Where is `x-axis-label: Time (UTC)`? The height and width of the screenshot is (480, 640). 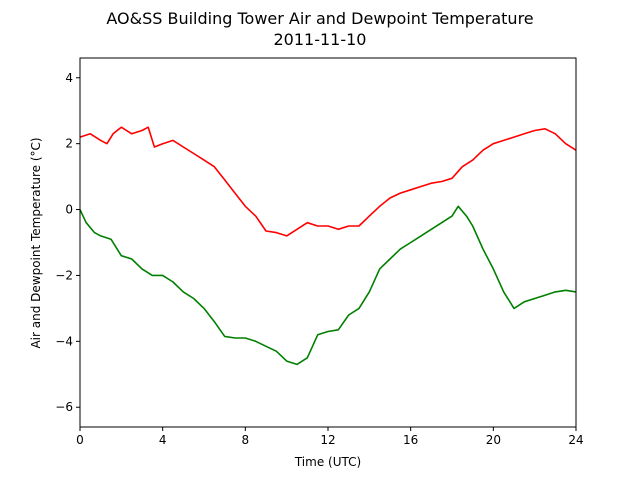
x-axis-label: Time (UTC) is located at coordinates (327, 462).